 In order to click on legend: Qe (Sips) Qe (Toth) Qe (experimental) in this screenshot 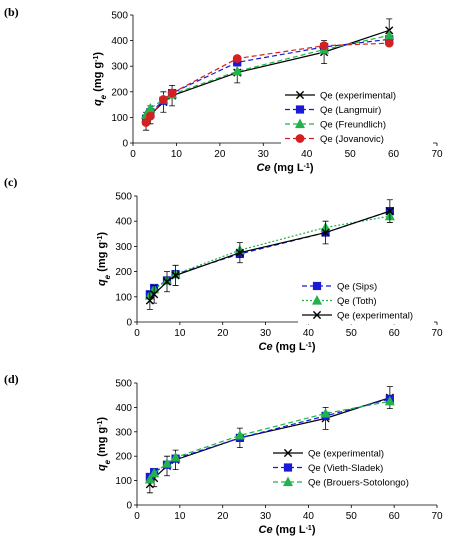, I will do `click(366, 301)`.